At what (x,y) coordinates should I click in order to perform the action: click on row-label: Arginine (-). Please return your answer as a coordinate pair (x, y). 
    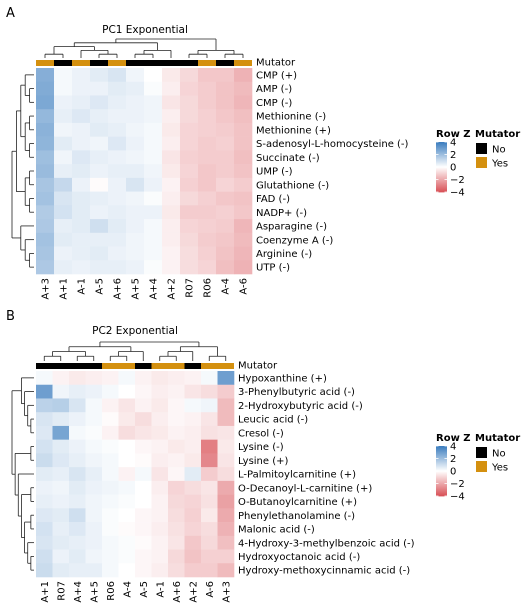
    Looking at the image, I should click on (284, 254).